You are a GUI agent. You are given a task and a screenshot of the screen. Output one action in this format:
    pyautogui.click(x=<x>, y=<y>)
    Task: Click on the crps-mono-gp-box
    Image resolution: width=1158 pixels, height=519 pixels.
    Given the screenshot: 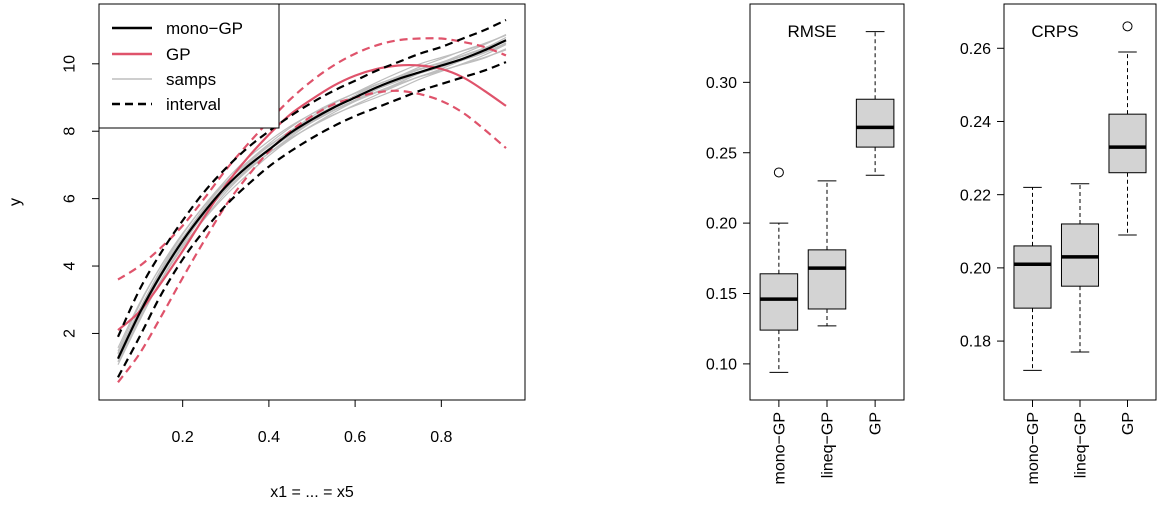 What is the action you would take?
    pyautogui.click(x=1032, y=277)
    